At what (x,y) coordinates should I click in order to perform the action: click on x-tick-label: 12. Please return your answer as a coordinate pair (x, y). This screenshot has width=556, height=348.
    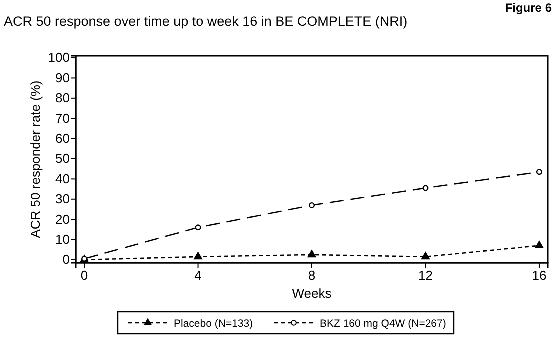
    Looking at the image, I should click on (425, 276).